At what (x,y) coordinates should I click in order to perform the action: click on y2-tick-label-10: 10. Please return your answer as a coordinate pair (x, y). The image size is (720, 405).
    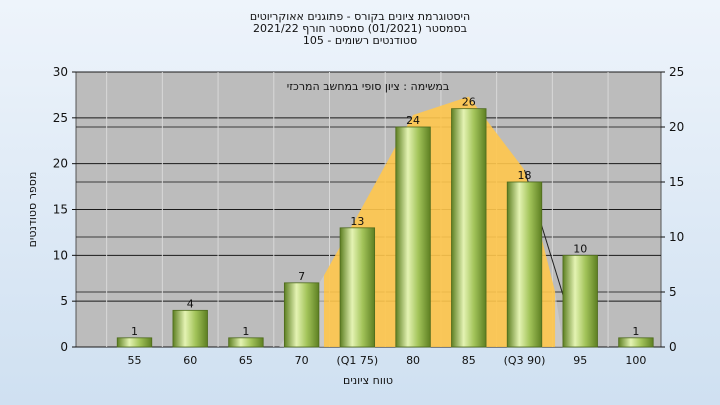
    Looking at the image, I should click on (676, 237).